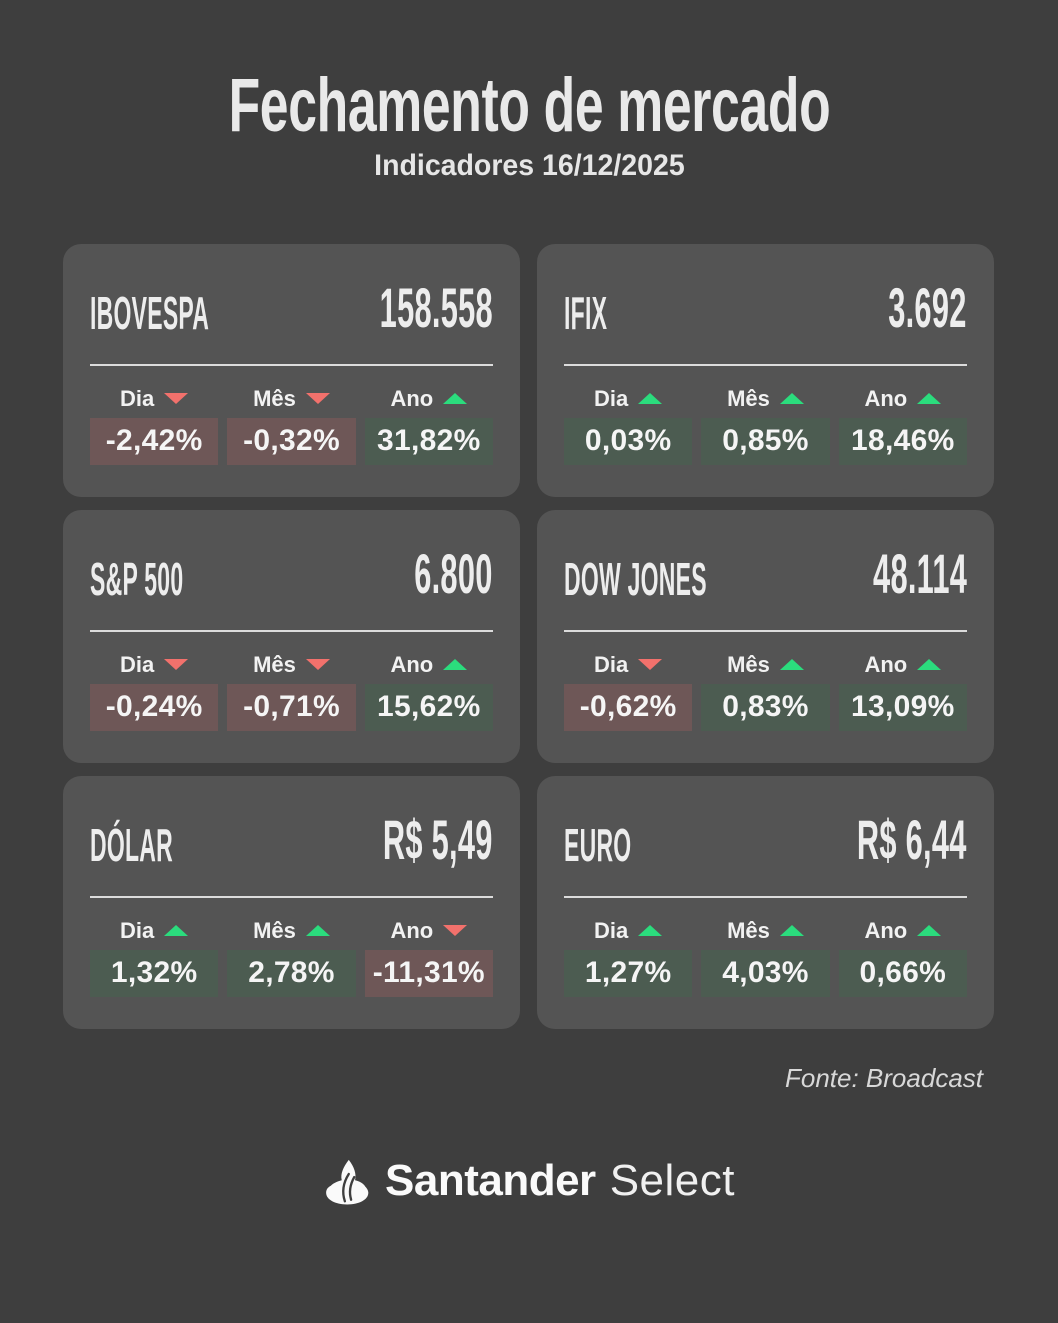 The width and height of the screenshot is (1058, 1323). What do you see at coordinates (291, 824) in the screenshot?
I see `card-header: DÓLAR R$ 5,49` at bounding box center [291, 824].